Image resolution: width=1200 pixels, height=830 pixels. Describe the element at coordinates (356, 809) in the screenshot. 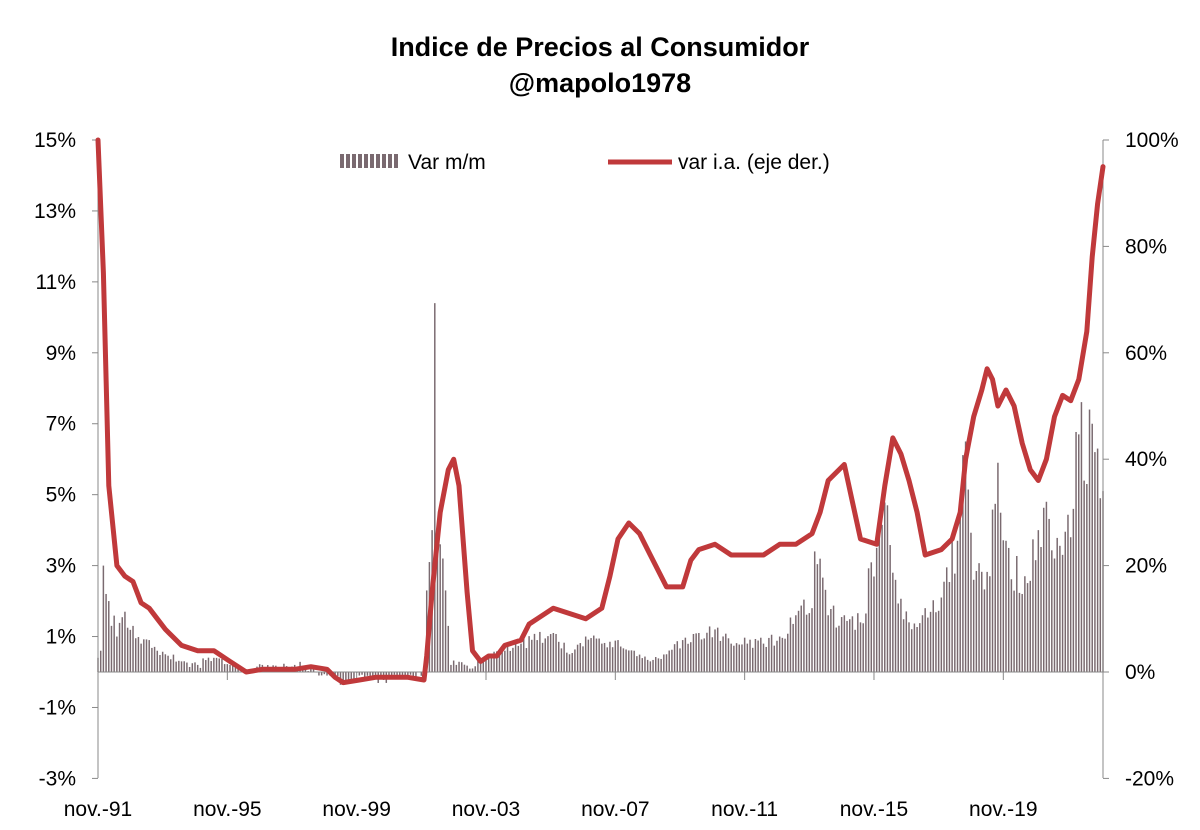

I see `x-tick-label: nov.-99` at that location.